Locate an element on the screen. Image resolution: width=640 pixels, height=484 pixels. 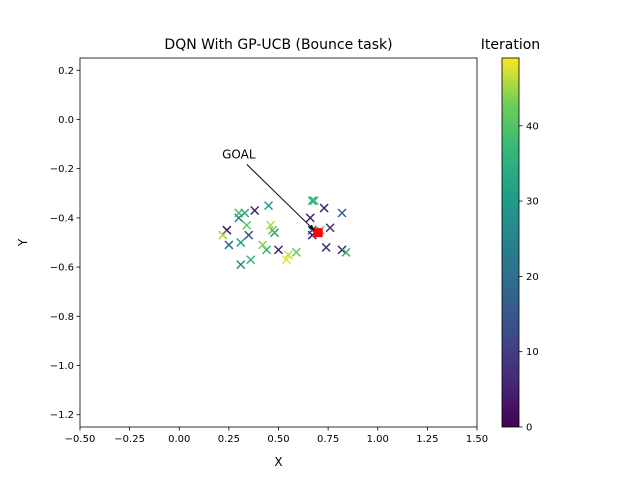
x-tick-label: 0.25 is located at coordinates (229, 439).